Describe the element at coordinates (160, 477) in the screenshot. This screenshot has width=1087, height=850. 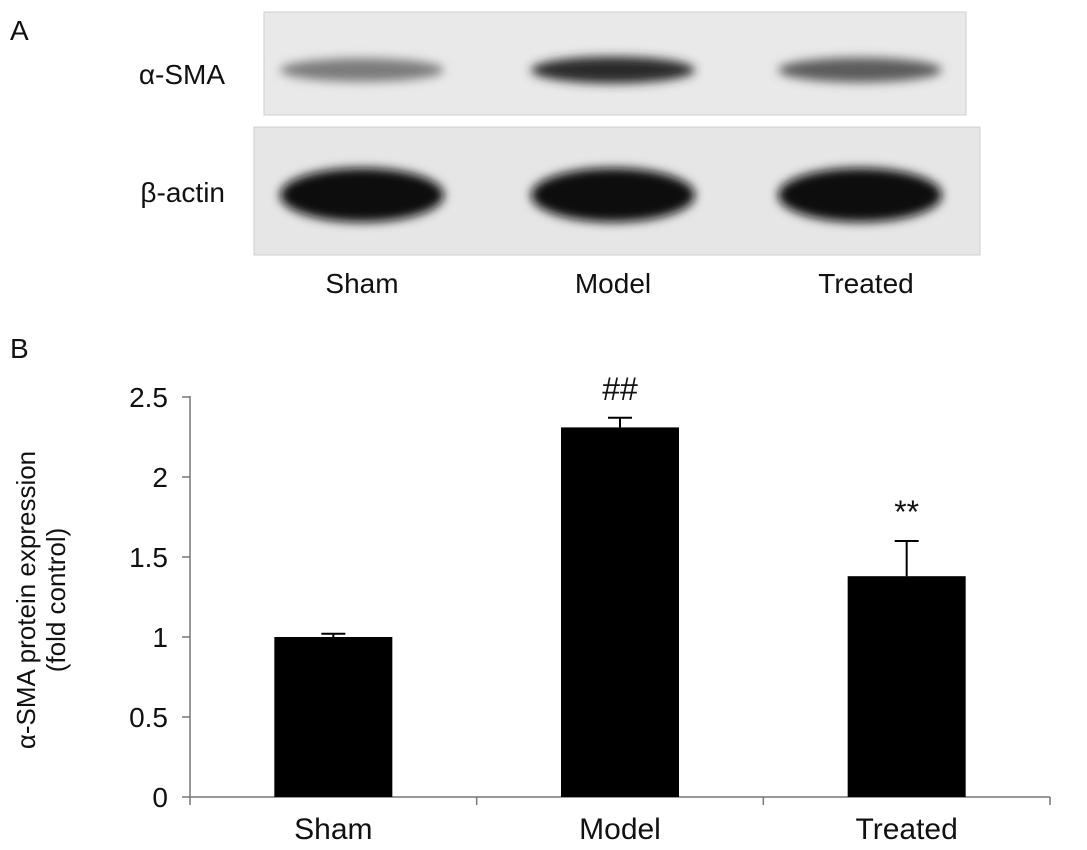
I see `y-tick-label: 2` at that location.